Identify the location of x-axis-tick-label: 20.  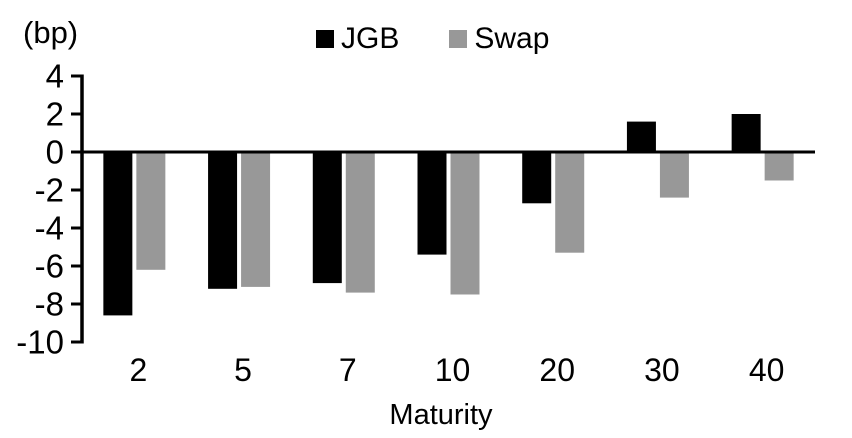
(557, 370).